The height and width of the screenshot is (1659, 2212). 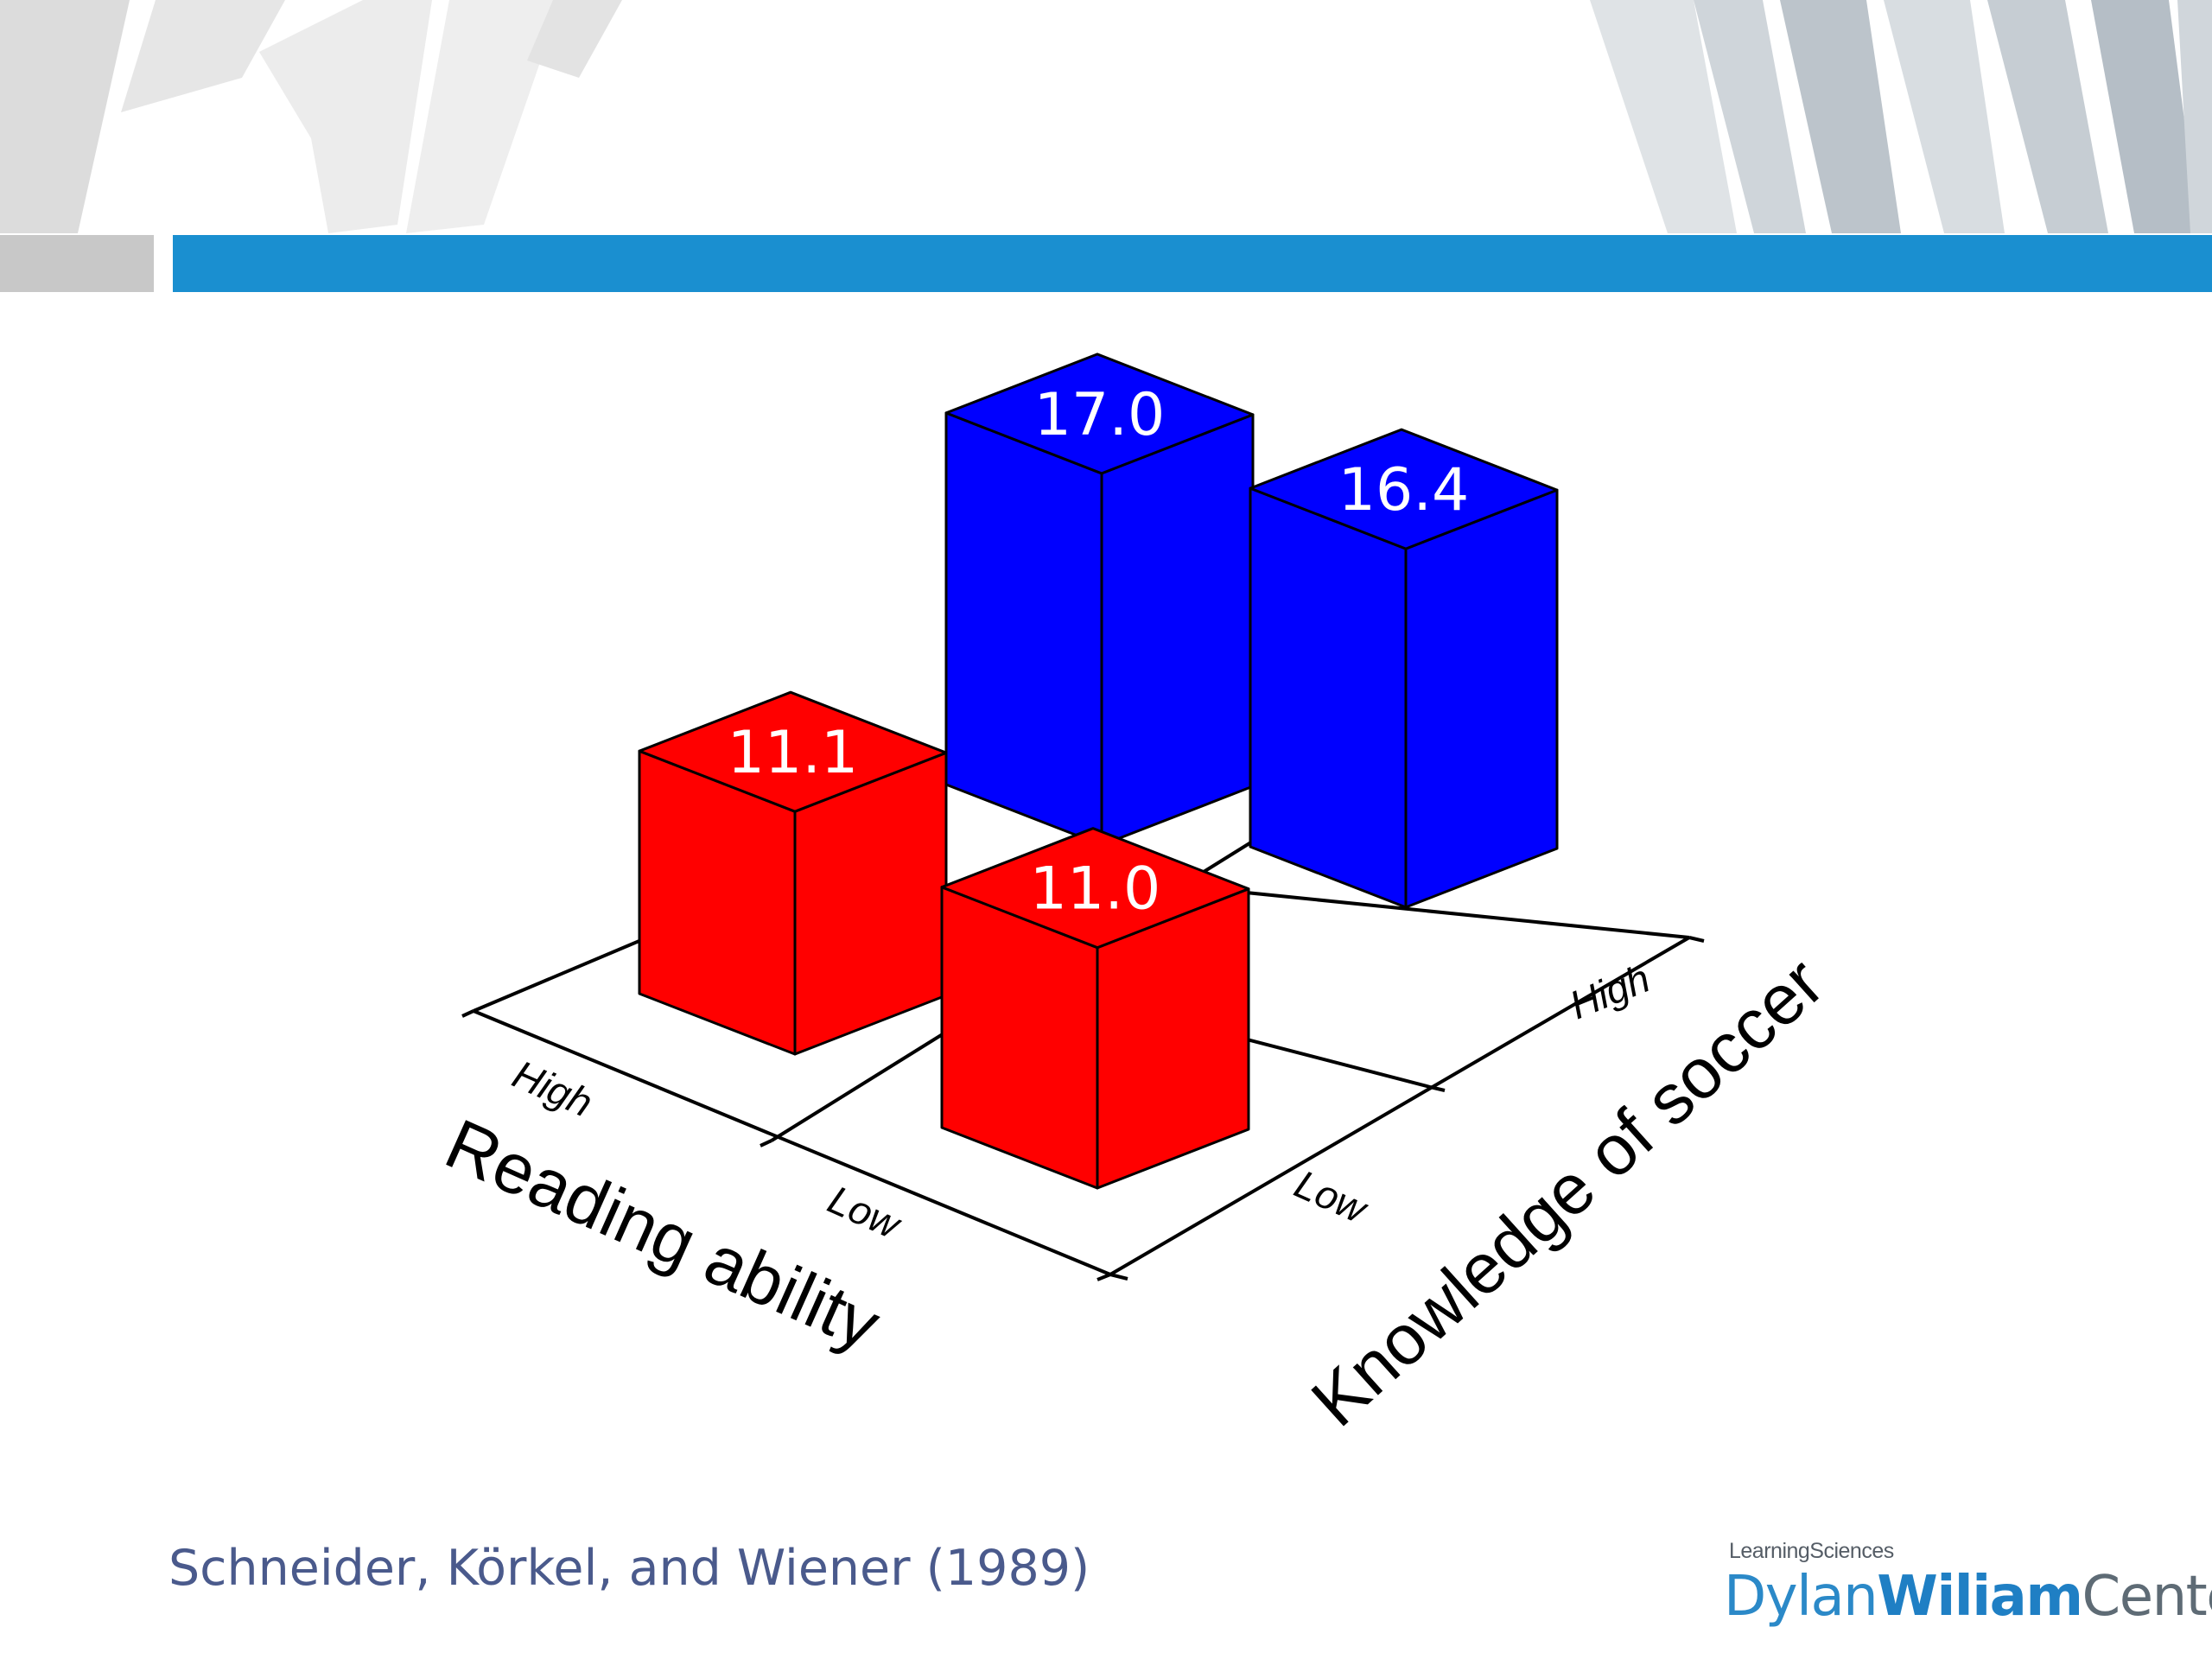 I want to click on header-decoration, so click(x=1106, y=116).